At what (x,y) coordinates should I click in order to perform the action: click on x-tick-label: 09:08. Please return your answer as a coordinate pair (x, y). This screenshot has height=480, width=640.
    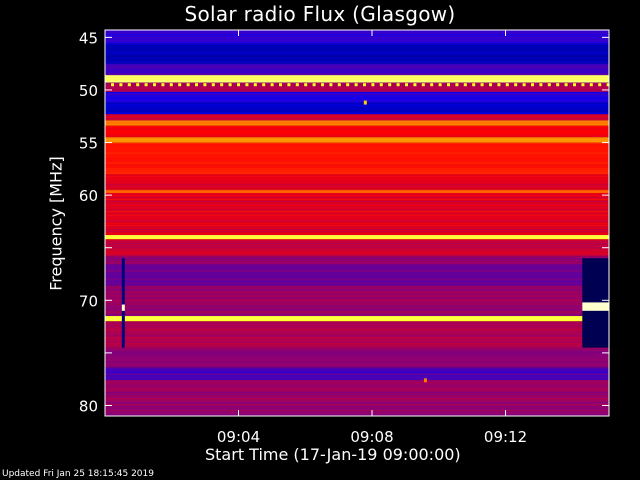
    Looking at the image, I should click on (371, 437).